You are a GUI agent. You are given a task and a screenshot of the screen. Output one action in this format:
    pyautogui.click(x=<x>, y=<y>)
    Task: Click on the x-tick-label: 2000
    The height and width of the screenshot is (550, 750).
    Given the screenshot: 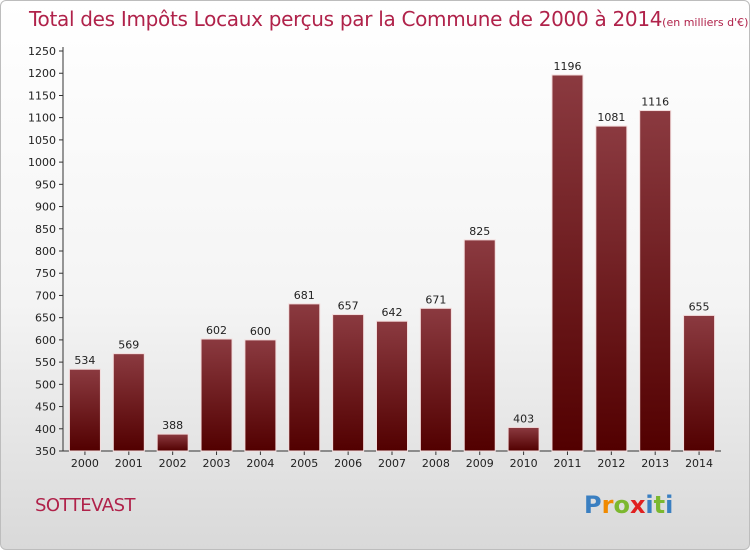 What is the action you would take?
    pyautogui.click(x=85, y=463)
    